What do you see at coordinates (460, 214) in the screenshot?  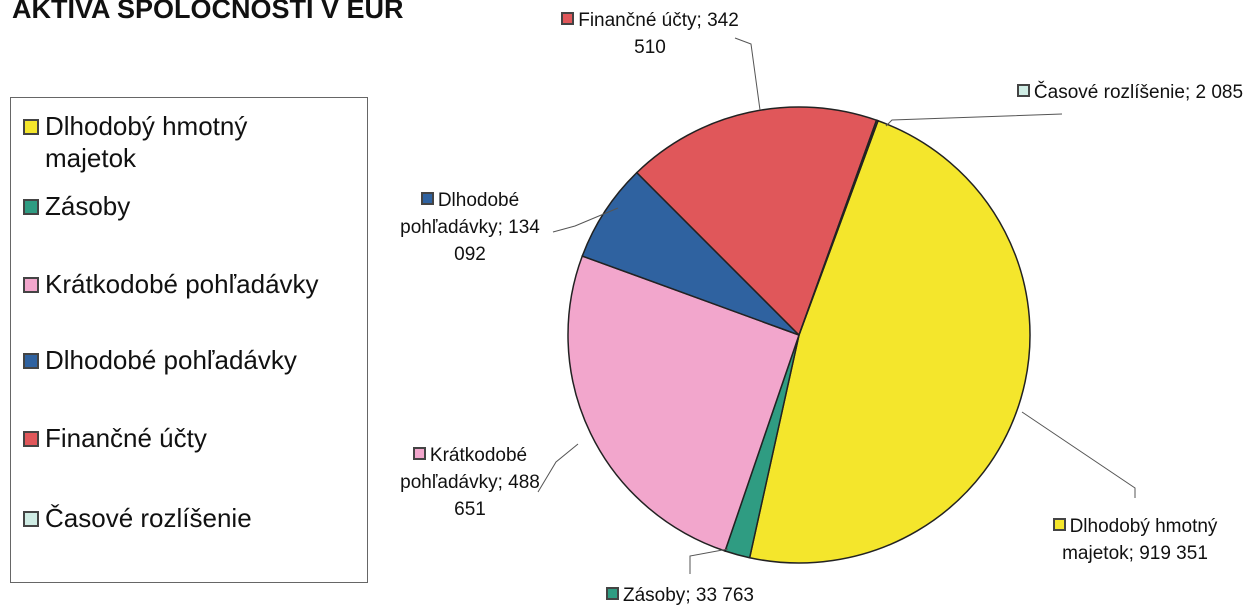 I see `label-category: Dlhodobé pohľadávky` at bounding box center [460, 214].